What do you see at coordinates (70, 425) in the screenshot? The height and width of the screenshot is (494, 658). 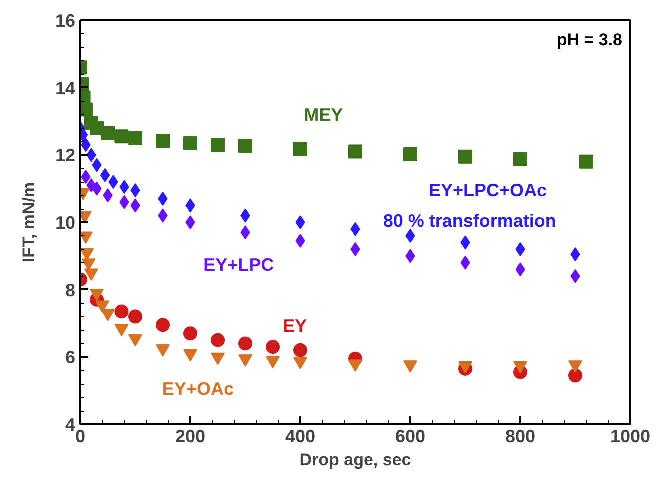 I see `y-tick-label: 4` at bounding box center [70, 425].